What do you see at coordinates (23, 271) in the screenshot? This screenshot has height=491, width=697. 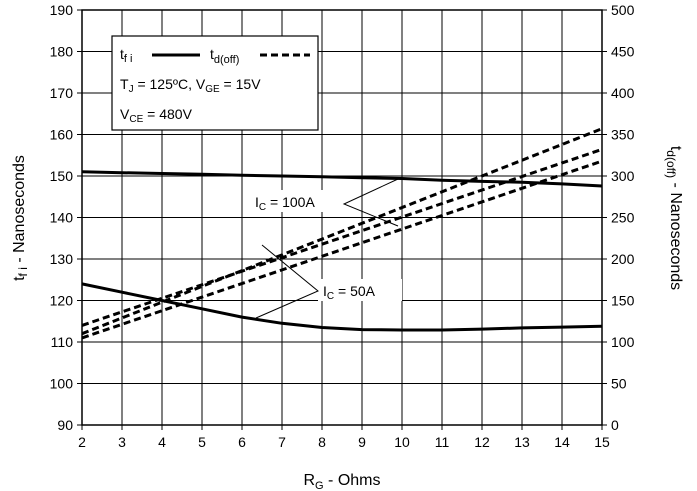 I see `yl-title-sub: f i` at bounding box center [23, 271].